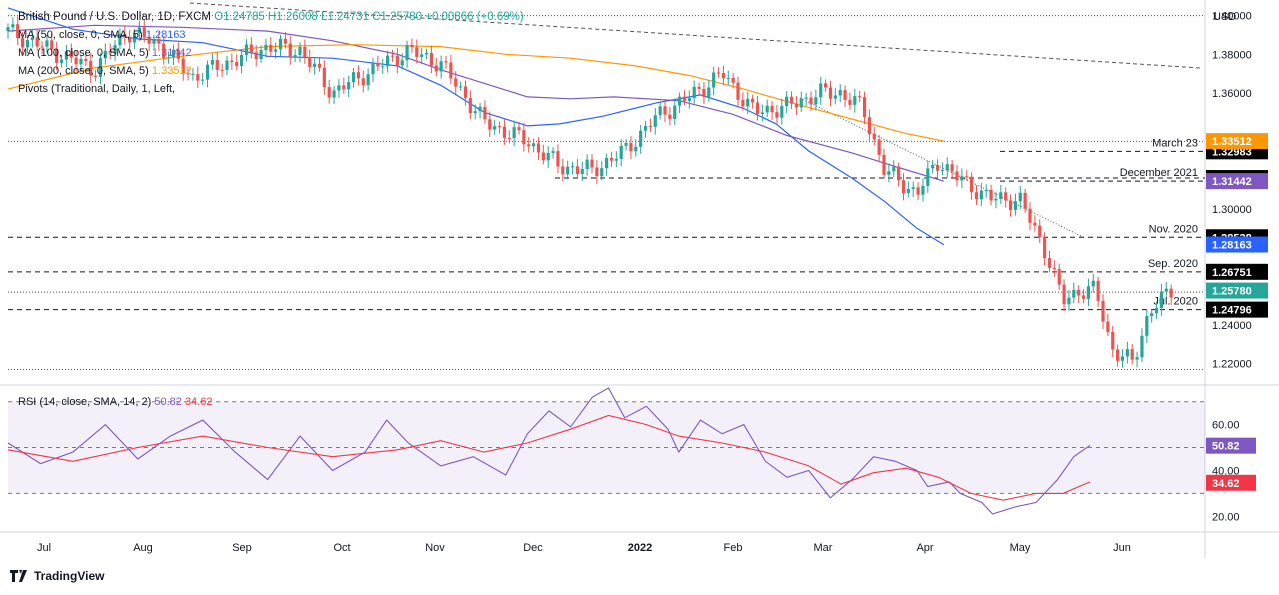 Image resolution: width=1279 pixels, height=595 pixels. Describe the element at coordinates (20, 576) in the screenshot. I see `tradingview-logo-icon` at that location.